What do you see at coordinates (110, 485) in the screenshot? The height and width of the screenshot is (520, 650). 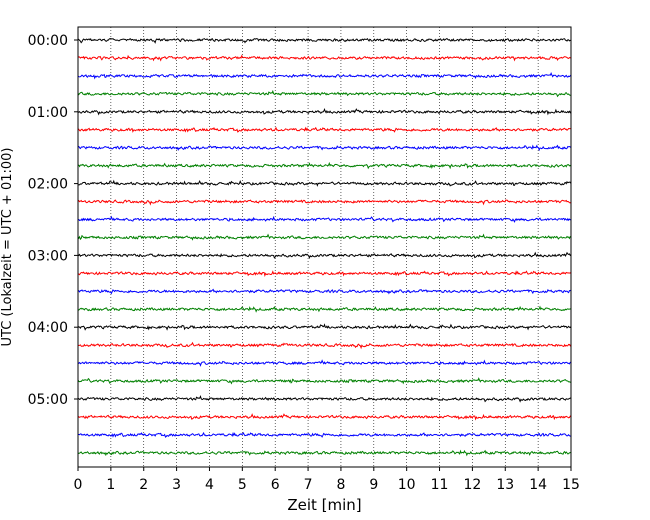 I see `x-tick-label: 1` at bounding box center [110, 485].